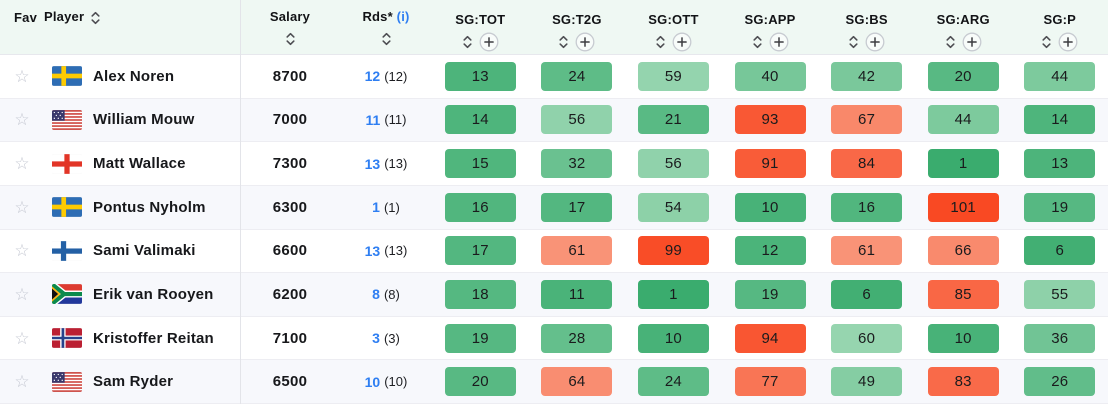  I want to click on sg-rank-chip: 1, so click(963, 164).